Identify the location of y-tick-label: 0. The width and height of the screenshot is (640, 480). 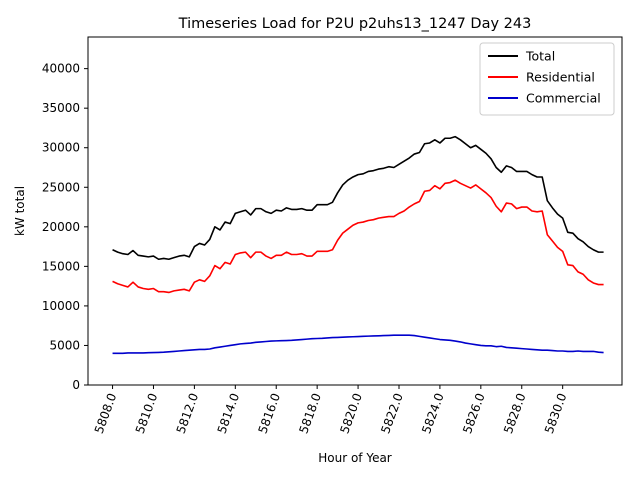
(76, 385).